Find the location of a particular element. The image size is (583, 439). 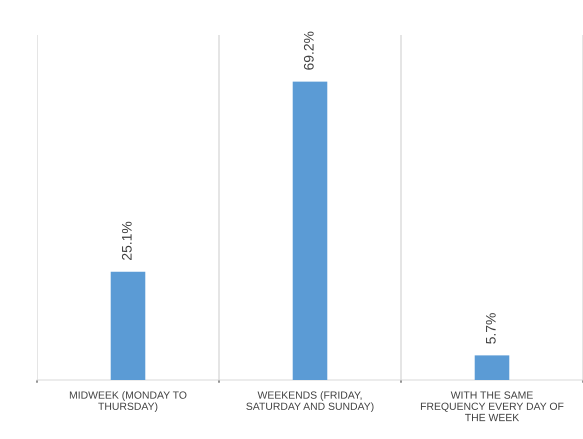

x-tick-label: MIDWEEK (MONDAY TO THURSDAY) is located at coordinates (128, 401).